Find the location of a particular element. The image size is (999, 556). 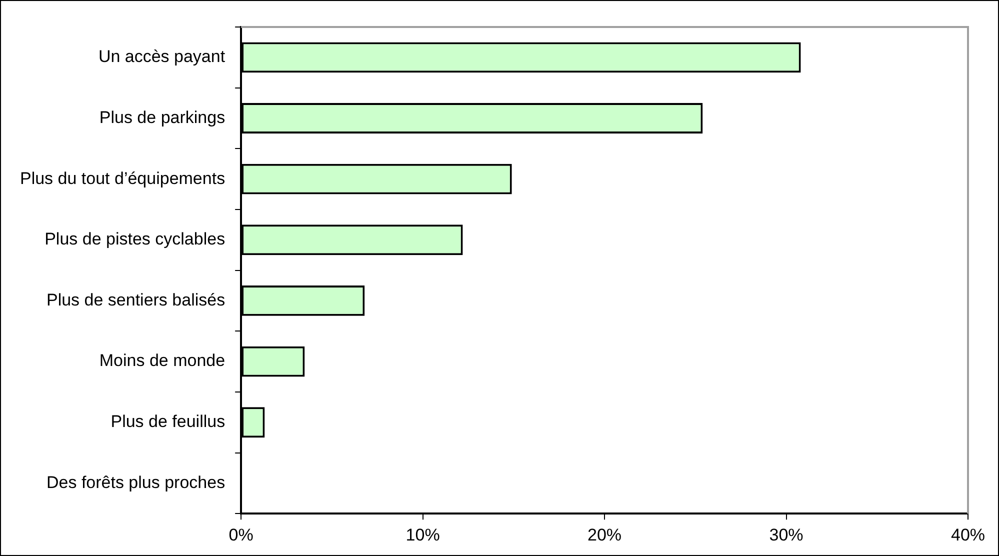

y-tick-label: Plus de sentiers balisés is located at coordinates (136, 300).